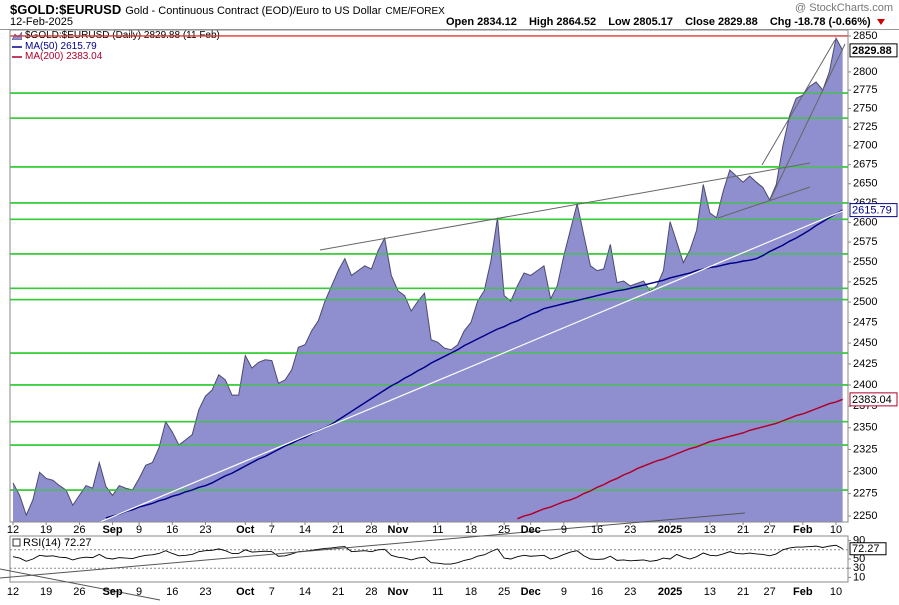 The image size is (899, 605). What do you see at coordinates (865, 406) in the screenshot?
I see `y-tick-label: 2375` at bounding box center [865, 406].